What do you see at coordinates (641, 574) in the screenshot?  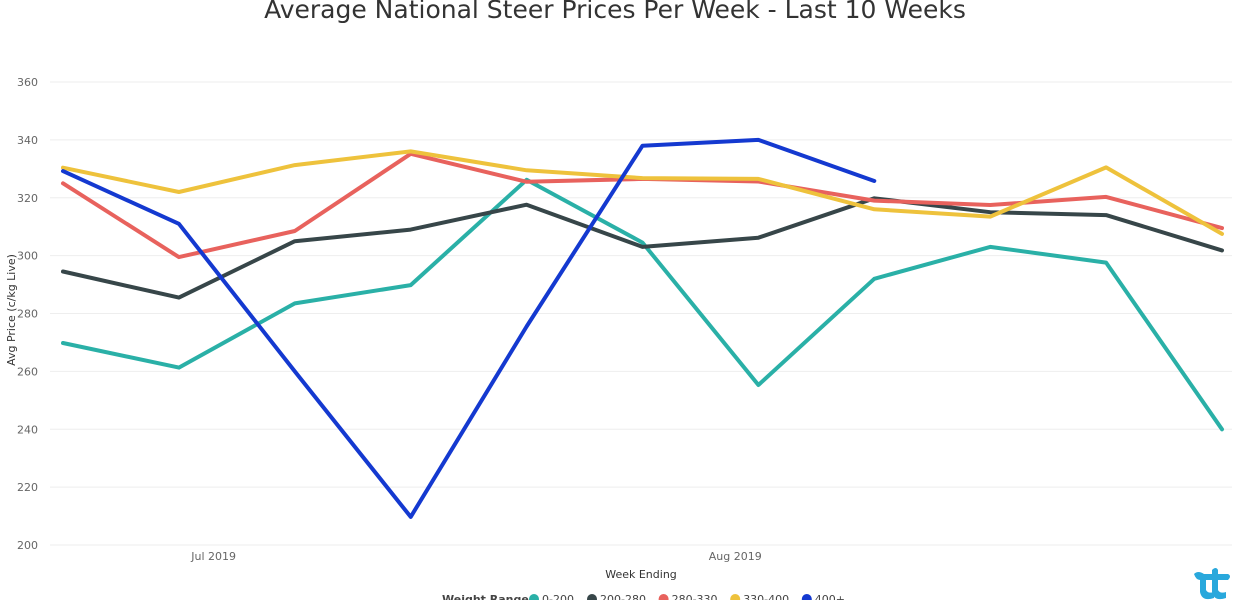 I see `x-axis-label: Week Ending` at bounding box center [641, 574].